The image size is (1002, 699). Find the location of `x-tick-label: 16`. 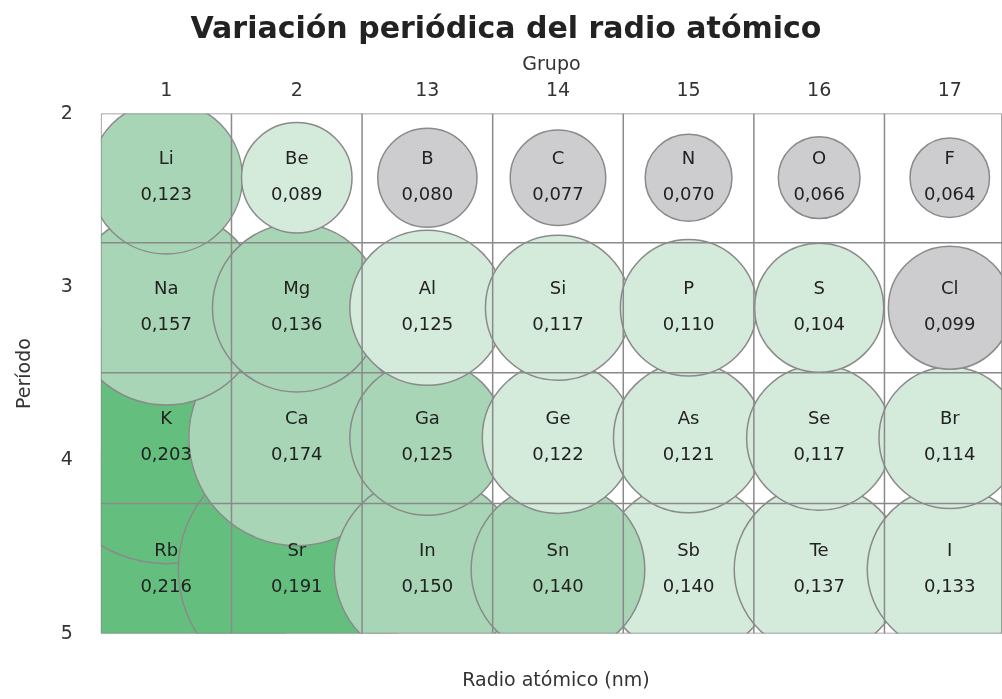

x-tick-label: 16 is located at coordinates (819, 89).